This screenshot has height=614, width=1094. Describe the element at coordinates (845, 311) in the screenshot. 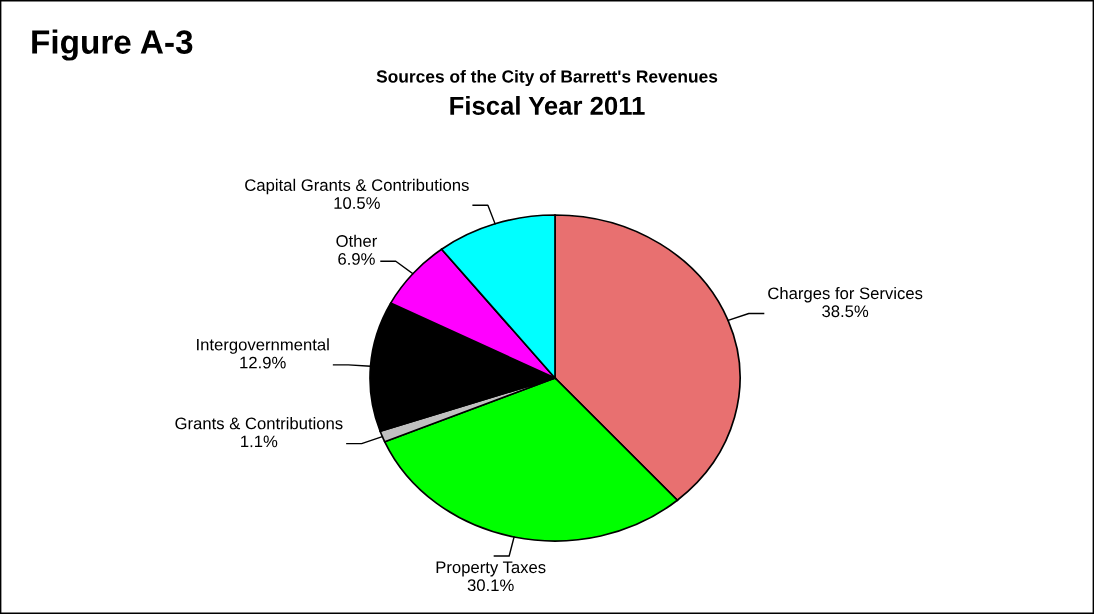

I see `data-label: 38.5%` at that location.